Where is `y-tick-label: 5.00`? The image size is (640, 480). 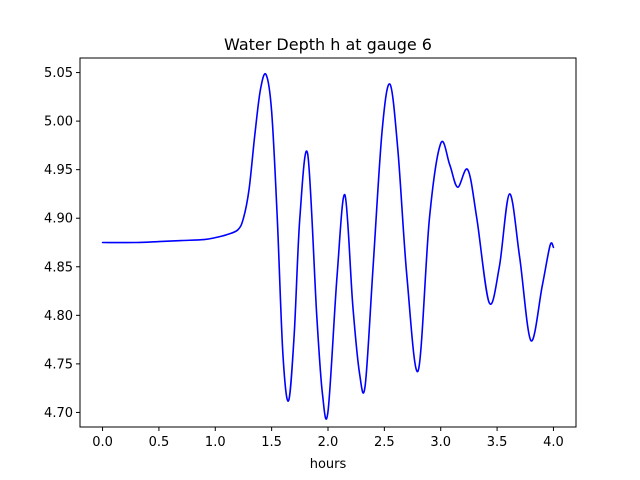 y-tick-label: 5.00 is located at coordinates (58, 122).